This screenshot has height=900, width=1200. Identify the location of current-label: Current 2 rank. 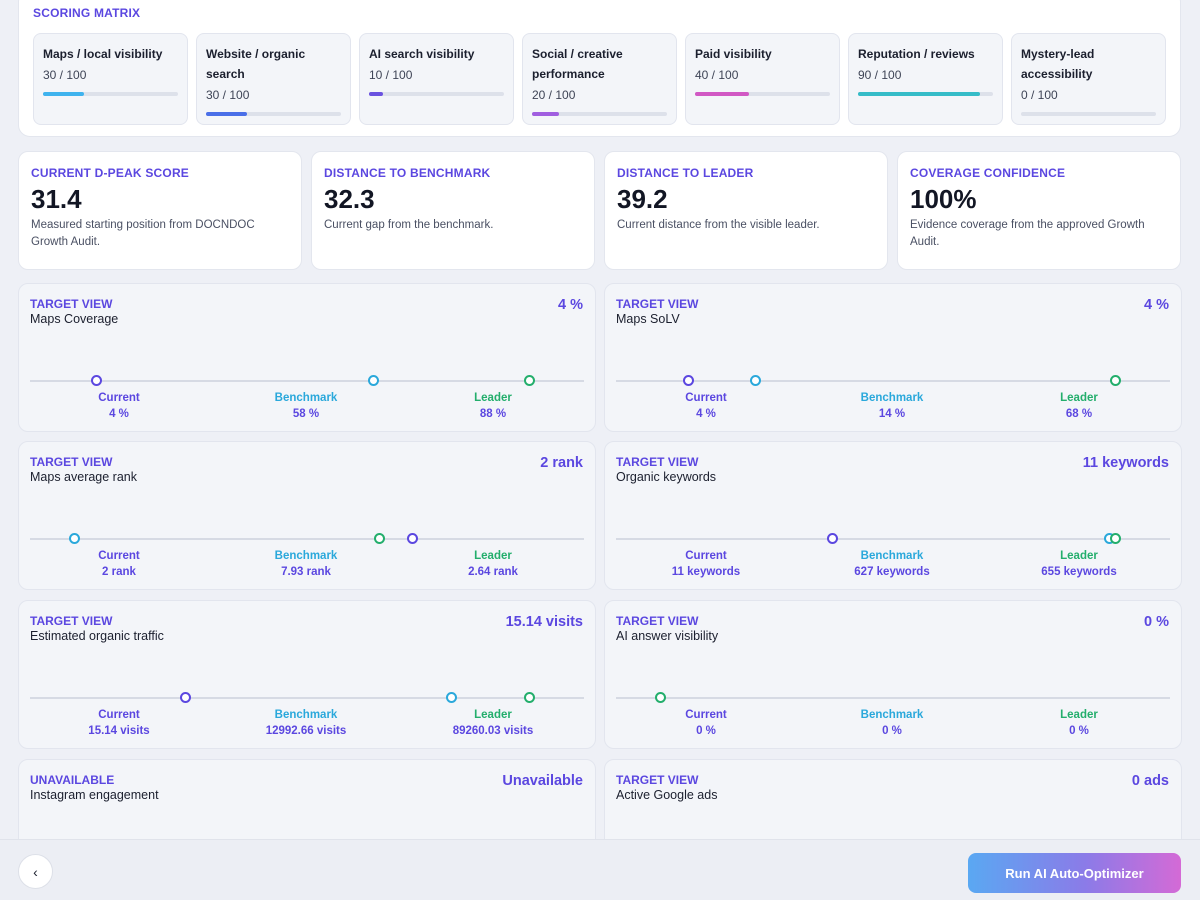
(119, 564).